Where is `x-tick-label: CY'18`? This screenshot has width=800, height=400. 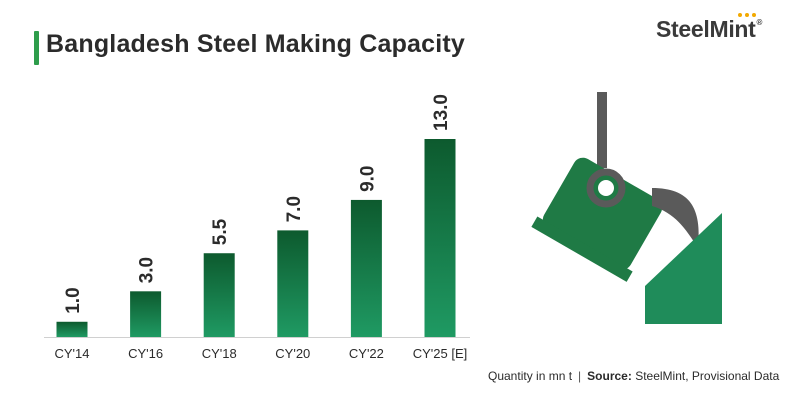 x-tick-label: CY'18 is located at coordinates (219, 353).